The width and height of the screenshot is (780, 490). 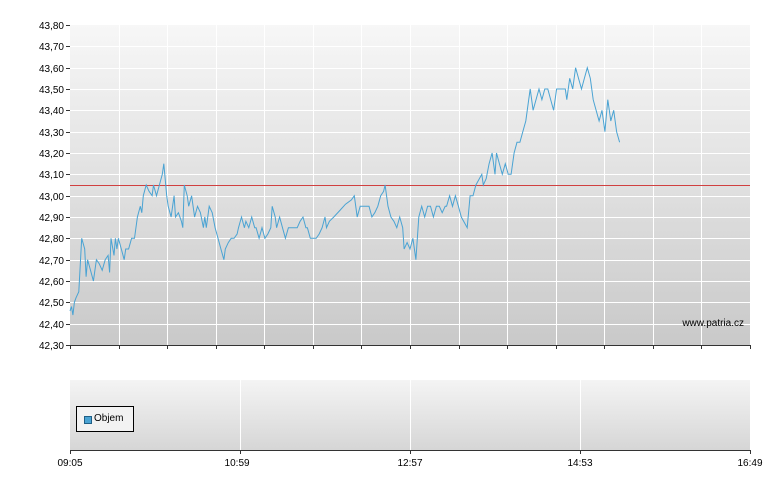 I want to click on x-tick-label: 09:05, so click(x=69, y=463).